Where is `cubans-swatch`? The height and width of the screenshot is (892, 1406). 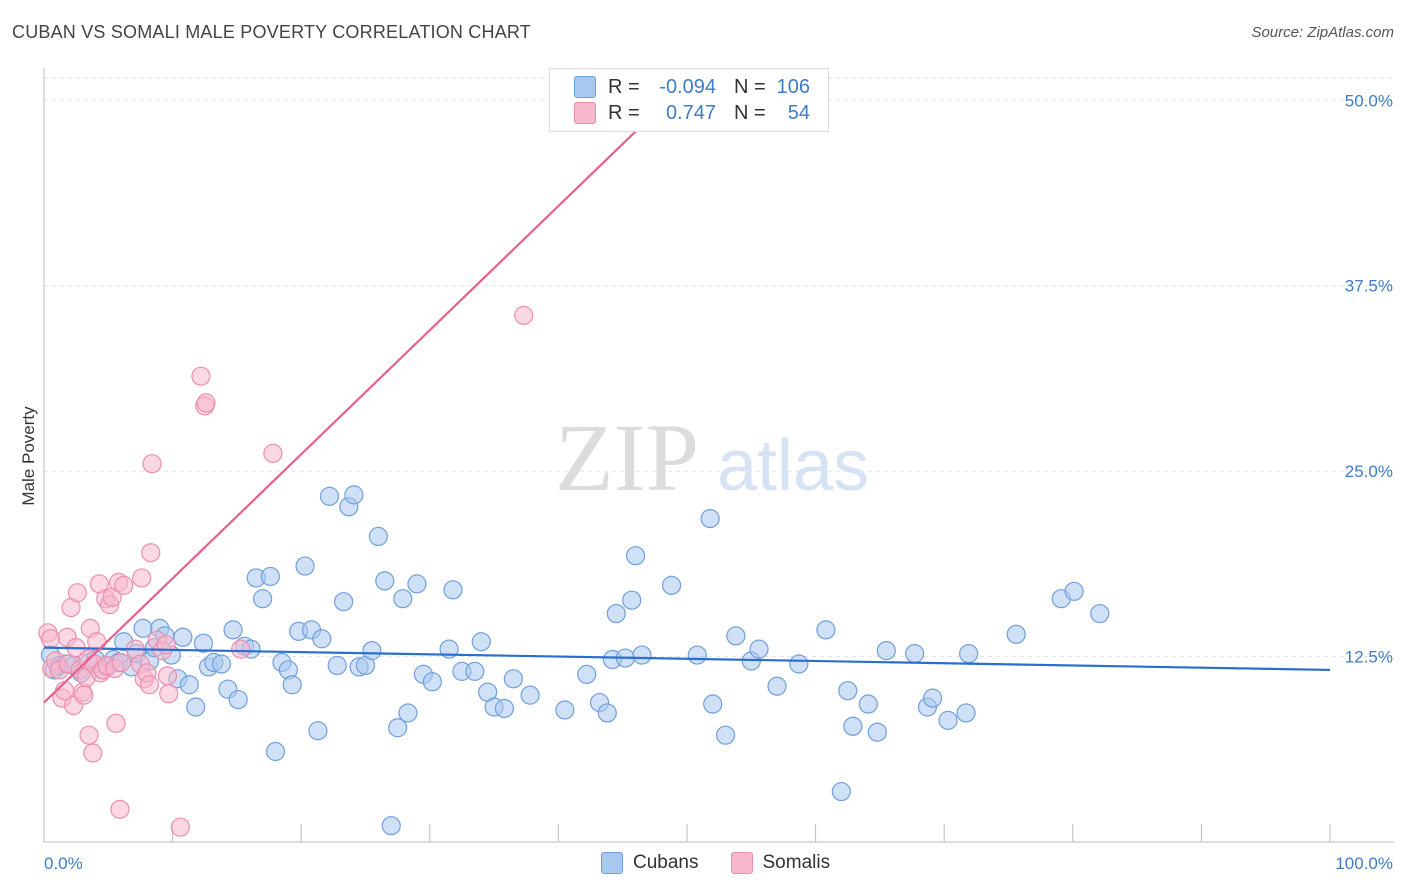 cubans-swatch is located at coordinates (585, 87).